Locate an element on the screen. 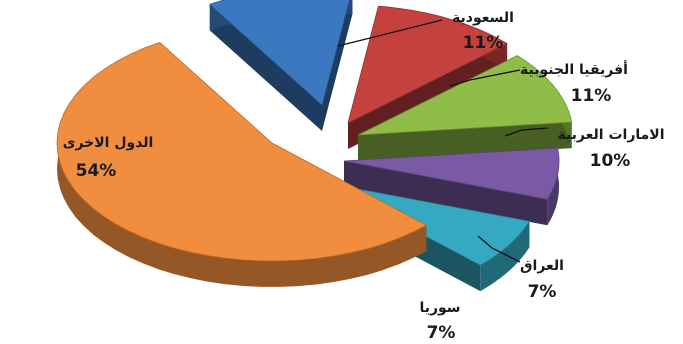 Image resolution: width=683 pixels, height=344 pixels. pie-slice-iraq is located at coordinates (451, 186).